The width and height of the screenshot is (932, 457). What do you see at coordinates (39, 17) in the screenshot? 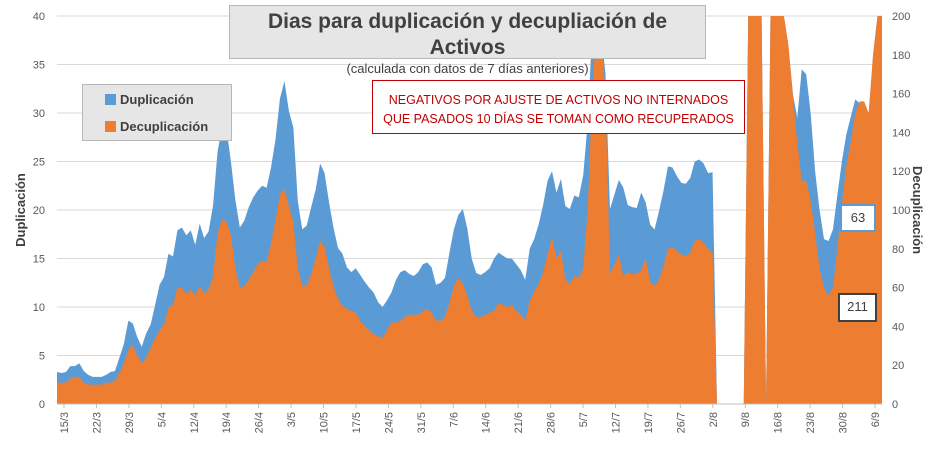
I see `left-tick-label: 40` at bounding box center [39, 17].